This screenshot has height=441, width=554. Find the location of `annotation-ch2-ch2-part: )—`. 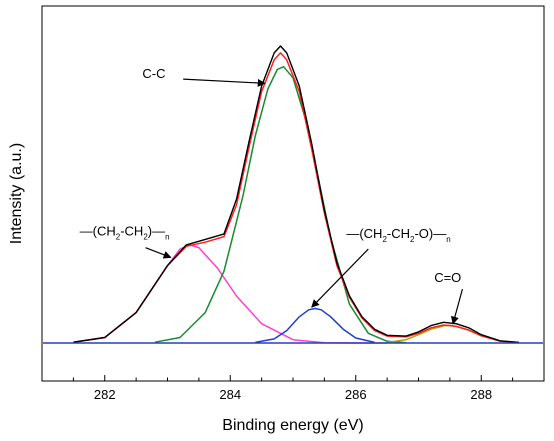

annotation-ch2-ch2-part: )— is located at coordinates (156, 230).